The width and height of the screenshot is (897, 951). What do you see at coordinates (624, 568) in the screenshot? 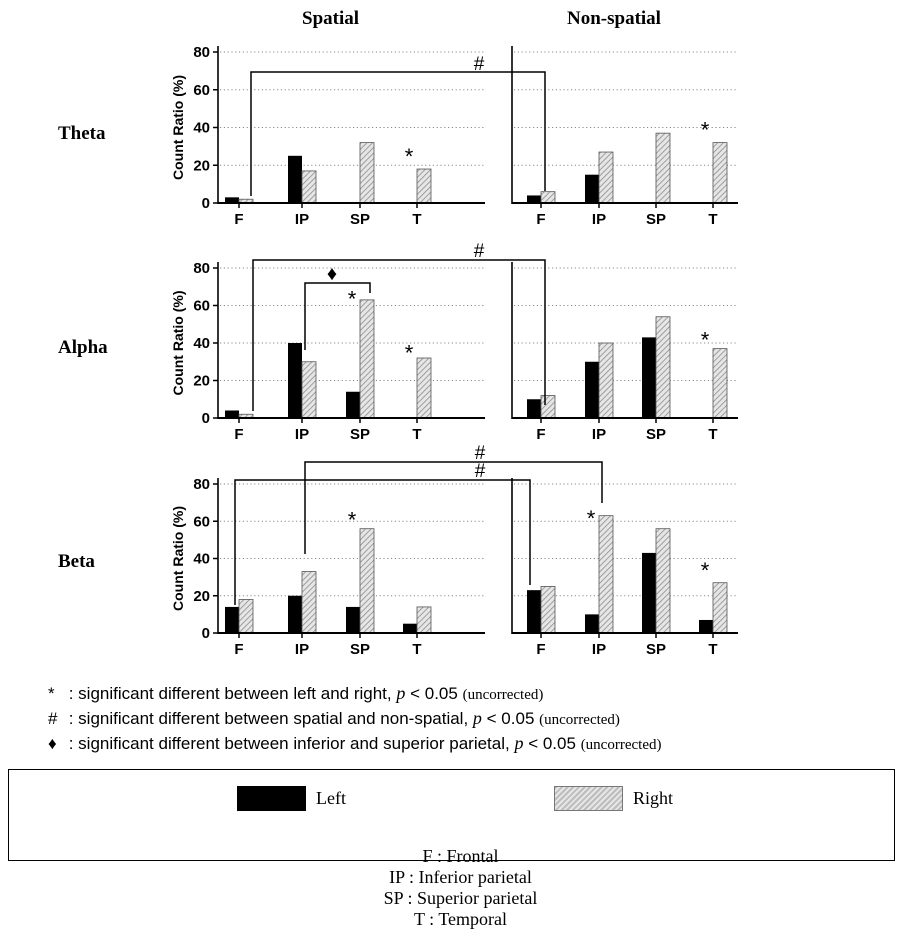
I see `beta-non-spatial-panel: F IP SP T * *` at bounding box center [624, 568].